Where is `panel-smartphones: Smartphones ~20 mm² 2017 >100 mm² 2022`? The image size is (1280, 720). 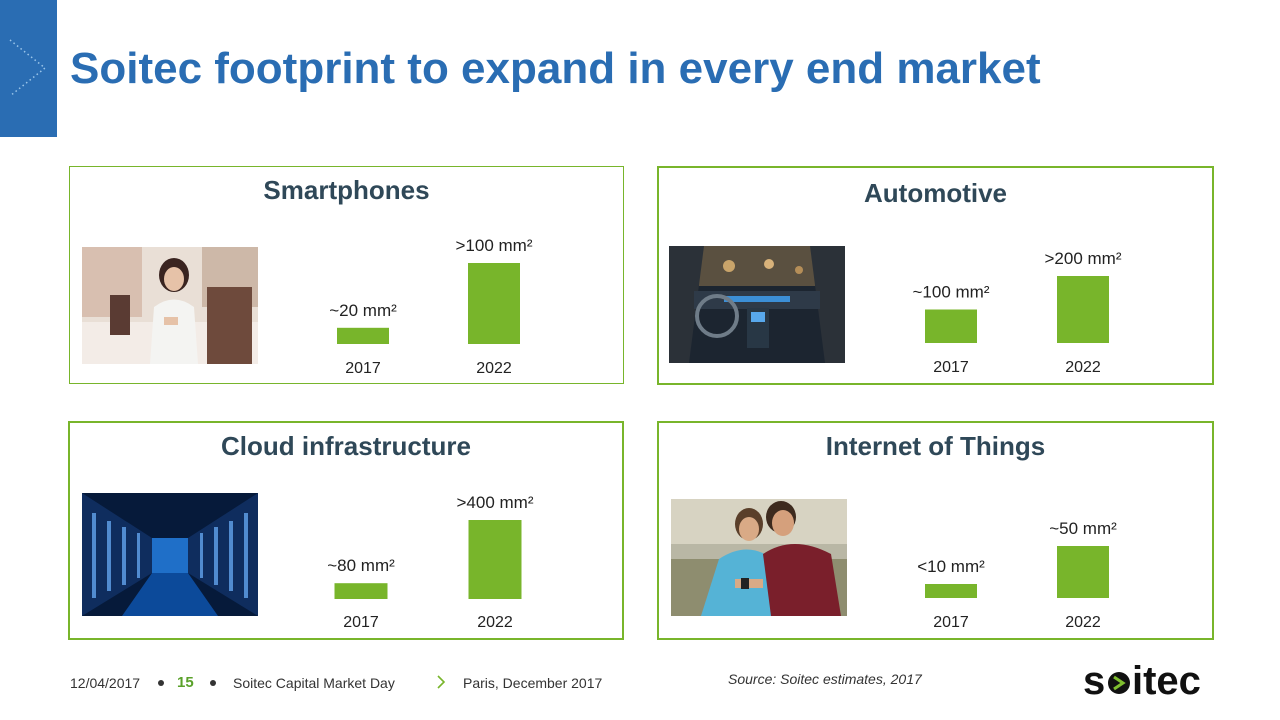
panel-smartphones: Smartphones ~20 mm² 2017 >100 mm² 2022 is located at coordinates (346, 275).